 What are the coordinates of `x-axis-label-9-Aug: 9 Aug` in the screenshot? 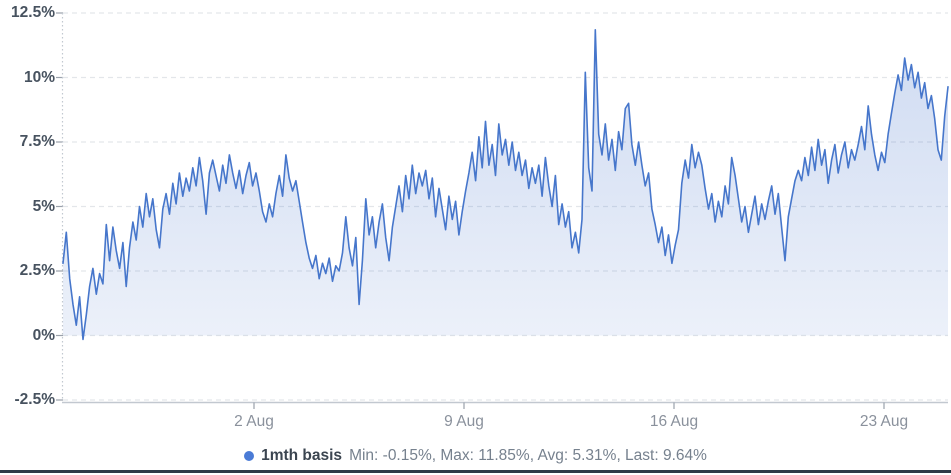 It's located at (464, 421).